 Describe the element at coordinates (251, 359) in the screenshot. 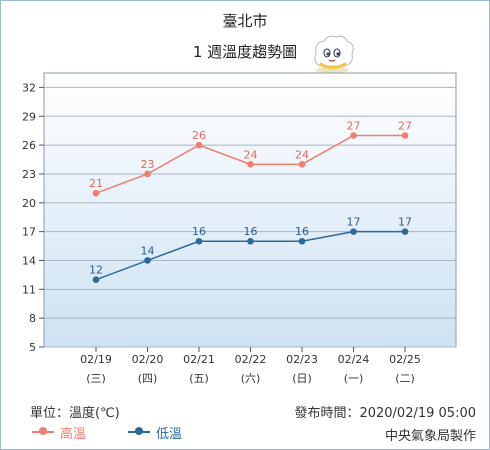

I see `x-tick-label: 02/22` at that location.